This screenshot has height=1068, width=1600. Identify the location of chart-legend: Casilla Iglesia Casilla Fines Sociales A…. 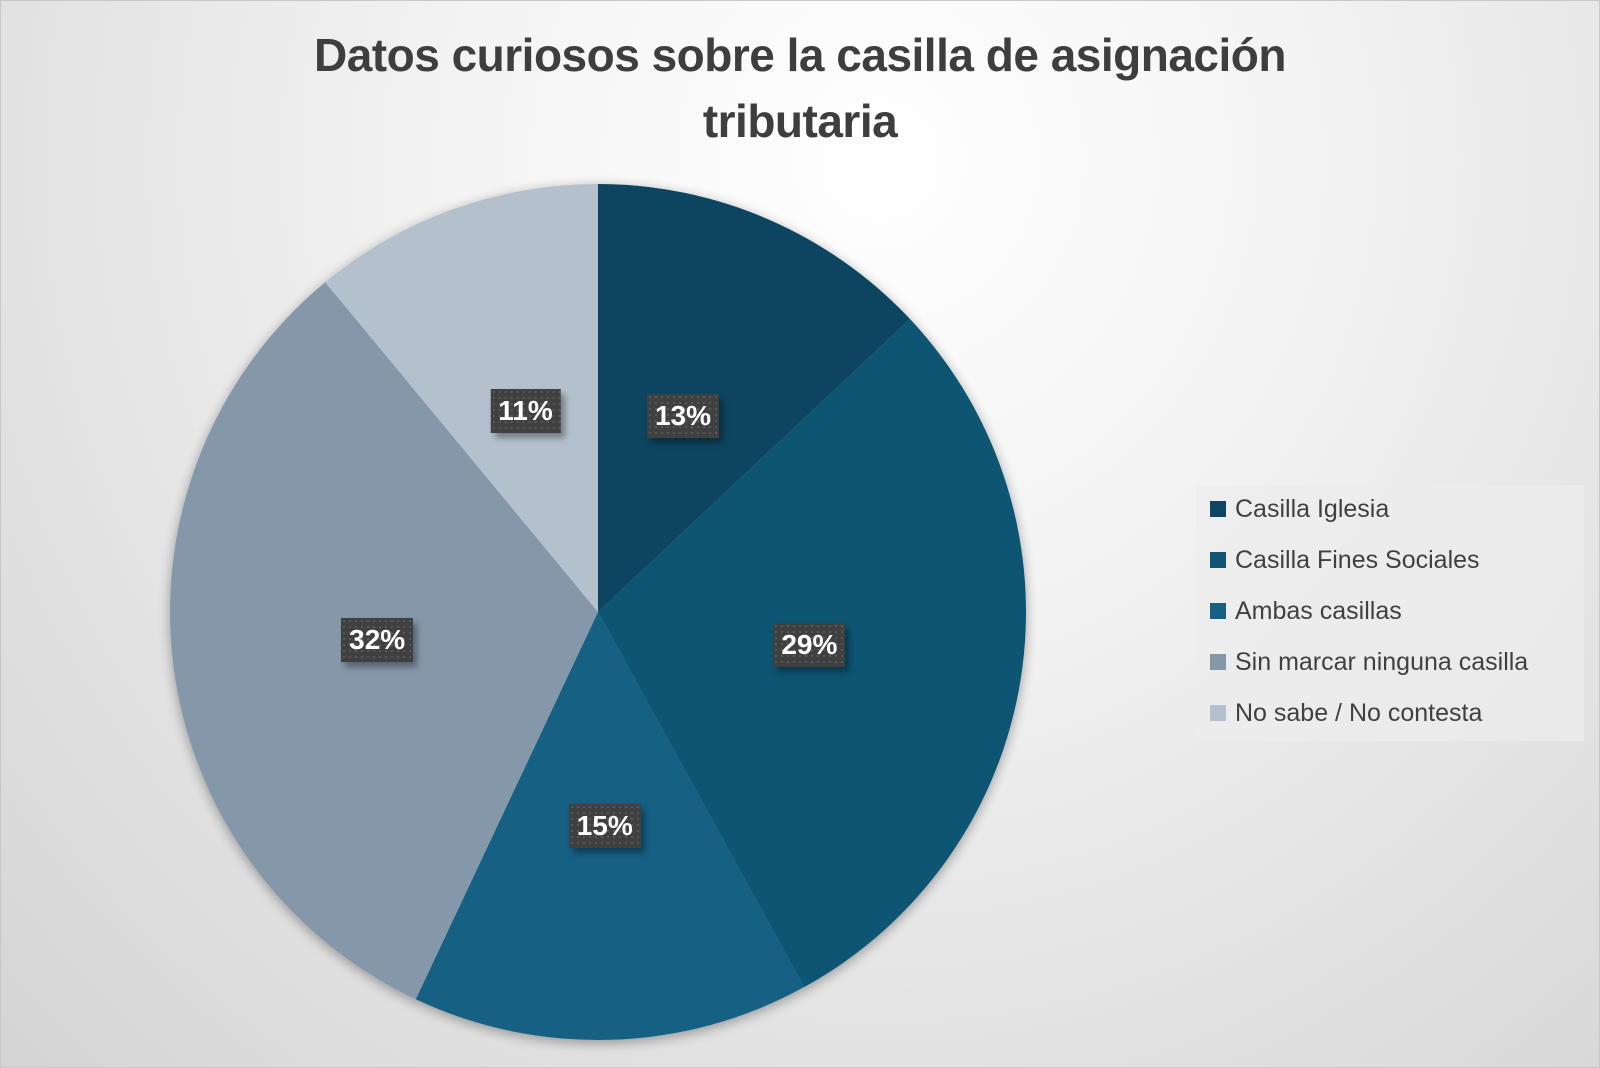
(1390, 613).